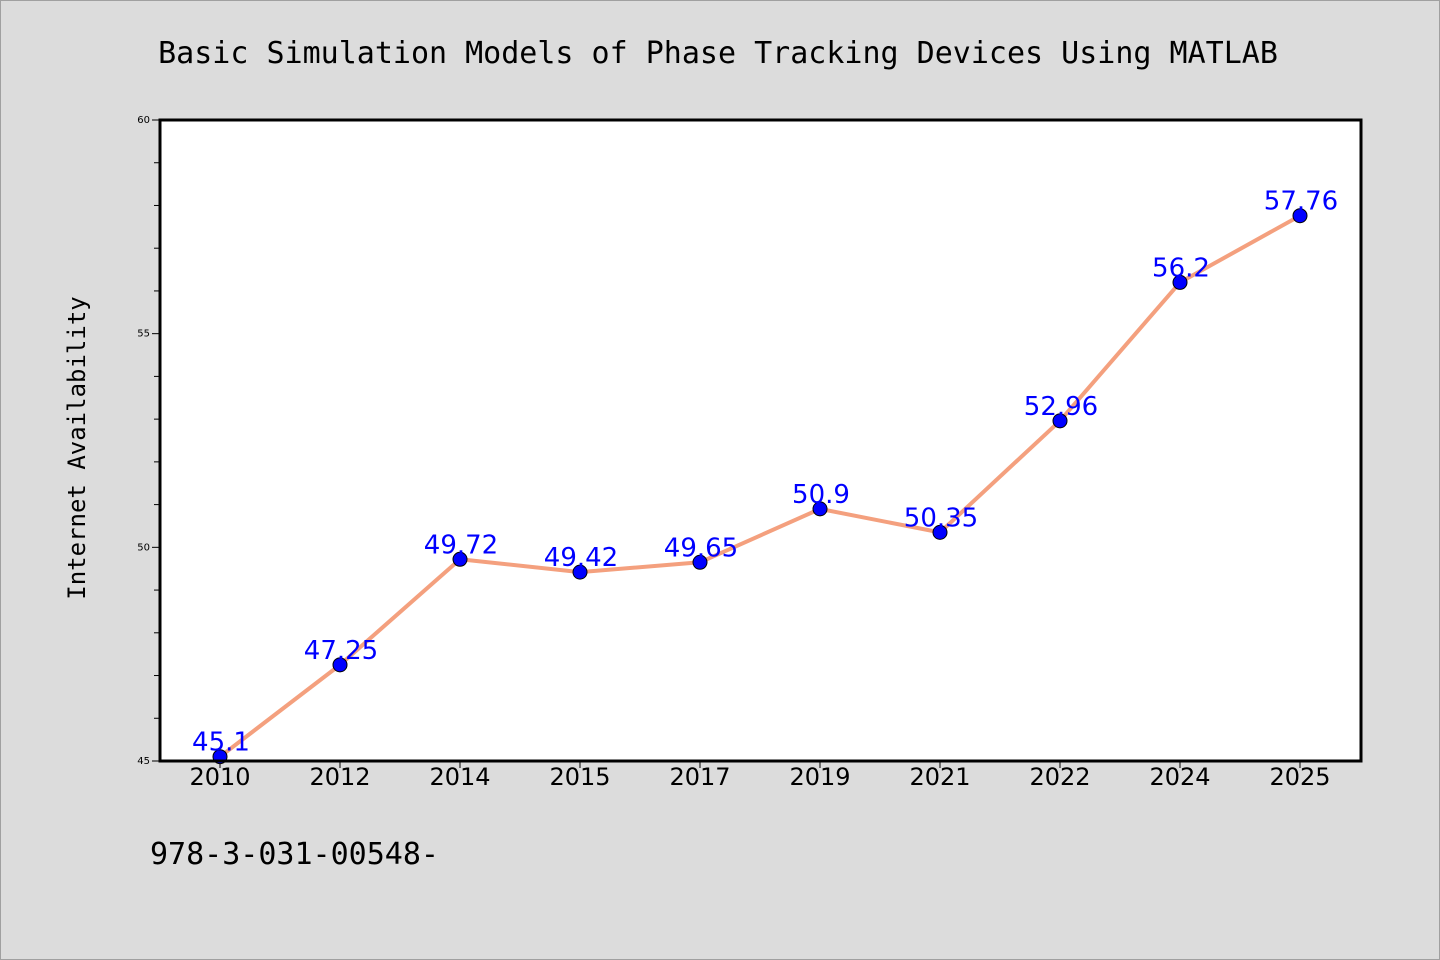  I want to click on y-tick-label: 60, so click(143, 120).